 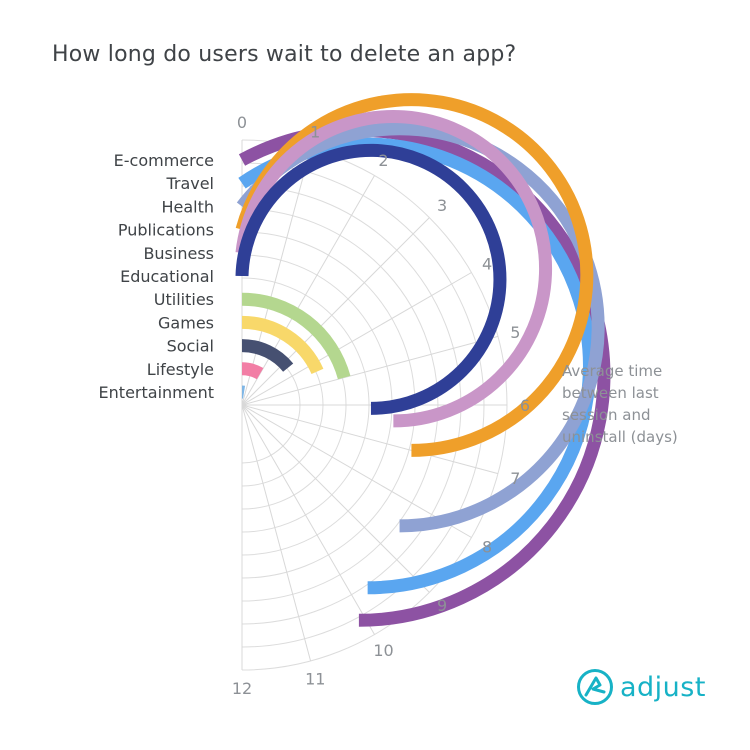 What do you see at coordinates (442, 205) in the screenshot?
I see `tick-label: 3` at bounding box center [442, 205].